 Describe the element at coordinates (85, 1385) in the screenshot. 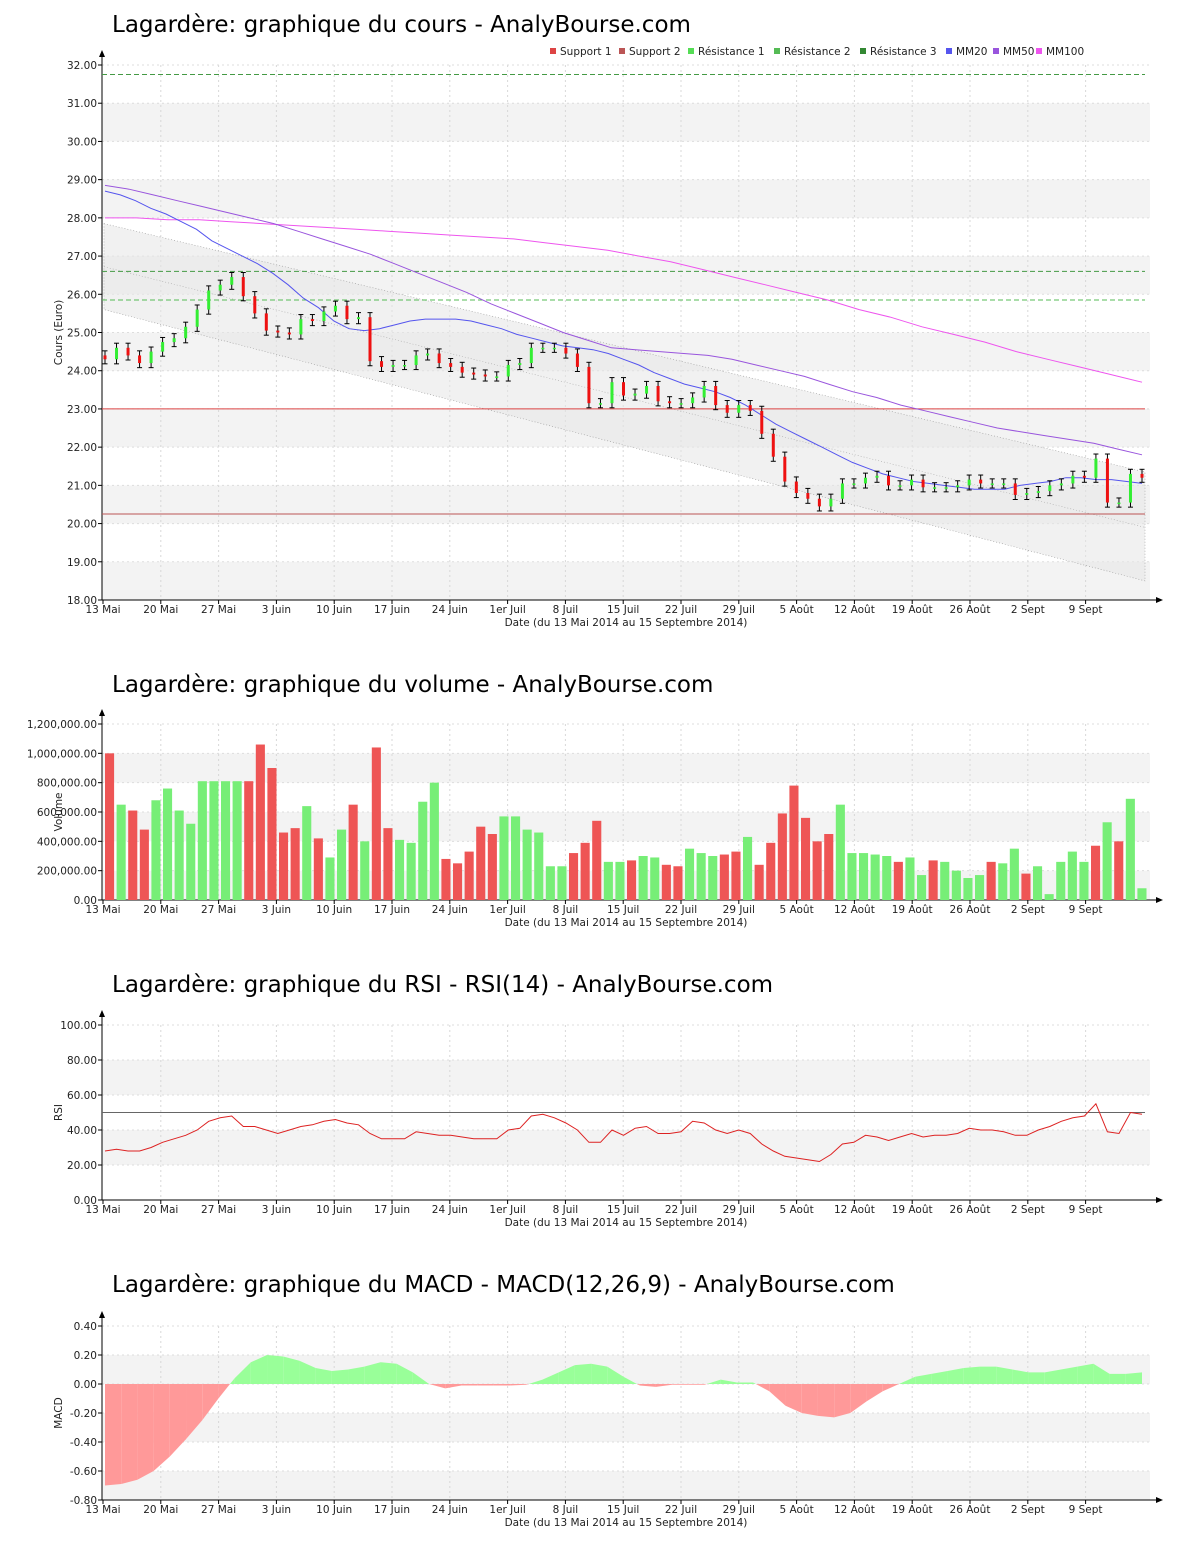

I see `y-tick-label: 0.00` at that location.